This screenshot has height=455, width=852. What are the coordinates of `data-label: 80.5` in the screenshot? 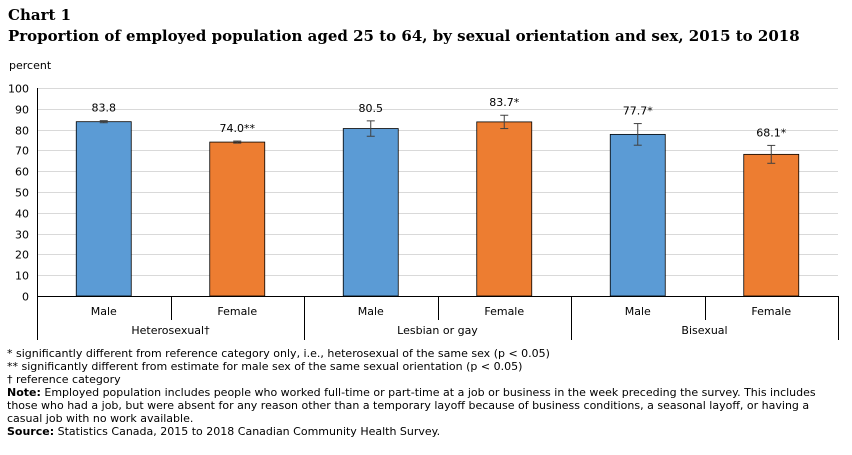 It's located at (371, 108).